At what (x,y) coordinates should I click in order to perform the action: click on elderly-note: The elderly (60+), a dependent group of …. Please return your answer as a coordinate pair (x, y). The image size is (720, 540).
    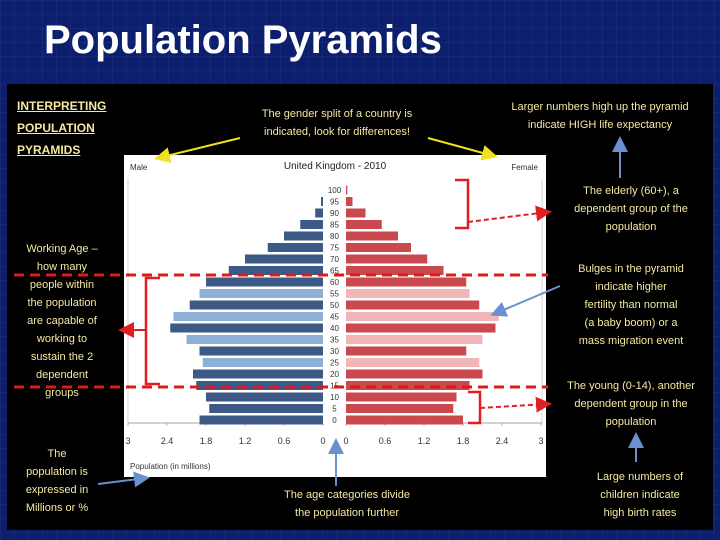
    Looking at the image, I should click on (631, 209).